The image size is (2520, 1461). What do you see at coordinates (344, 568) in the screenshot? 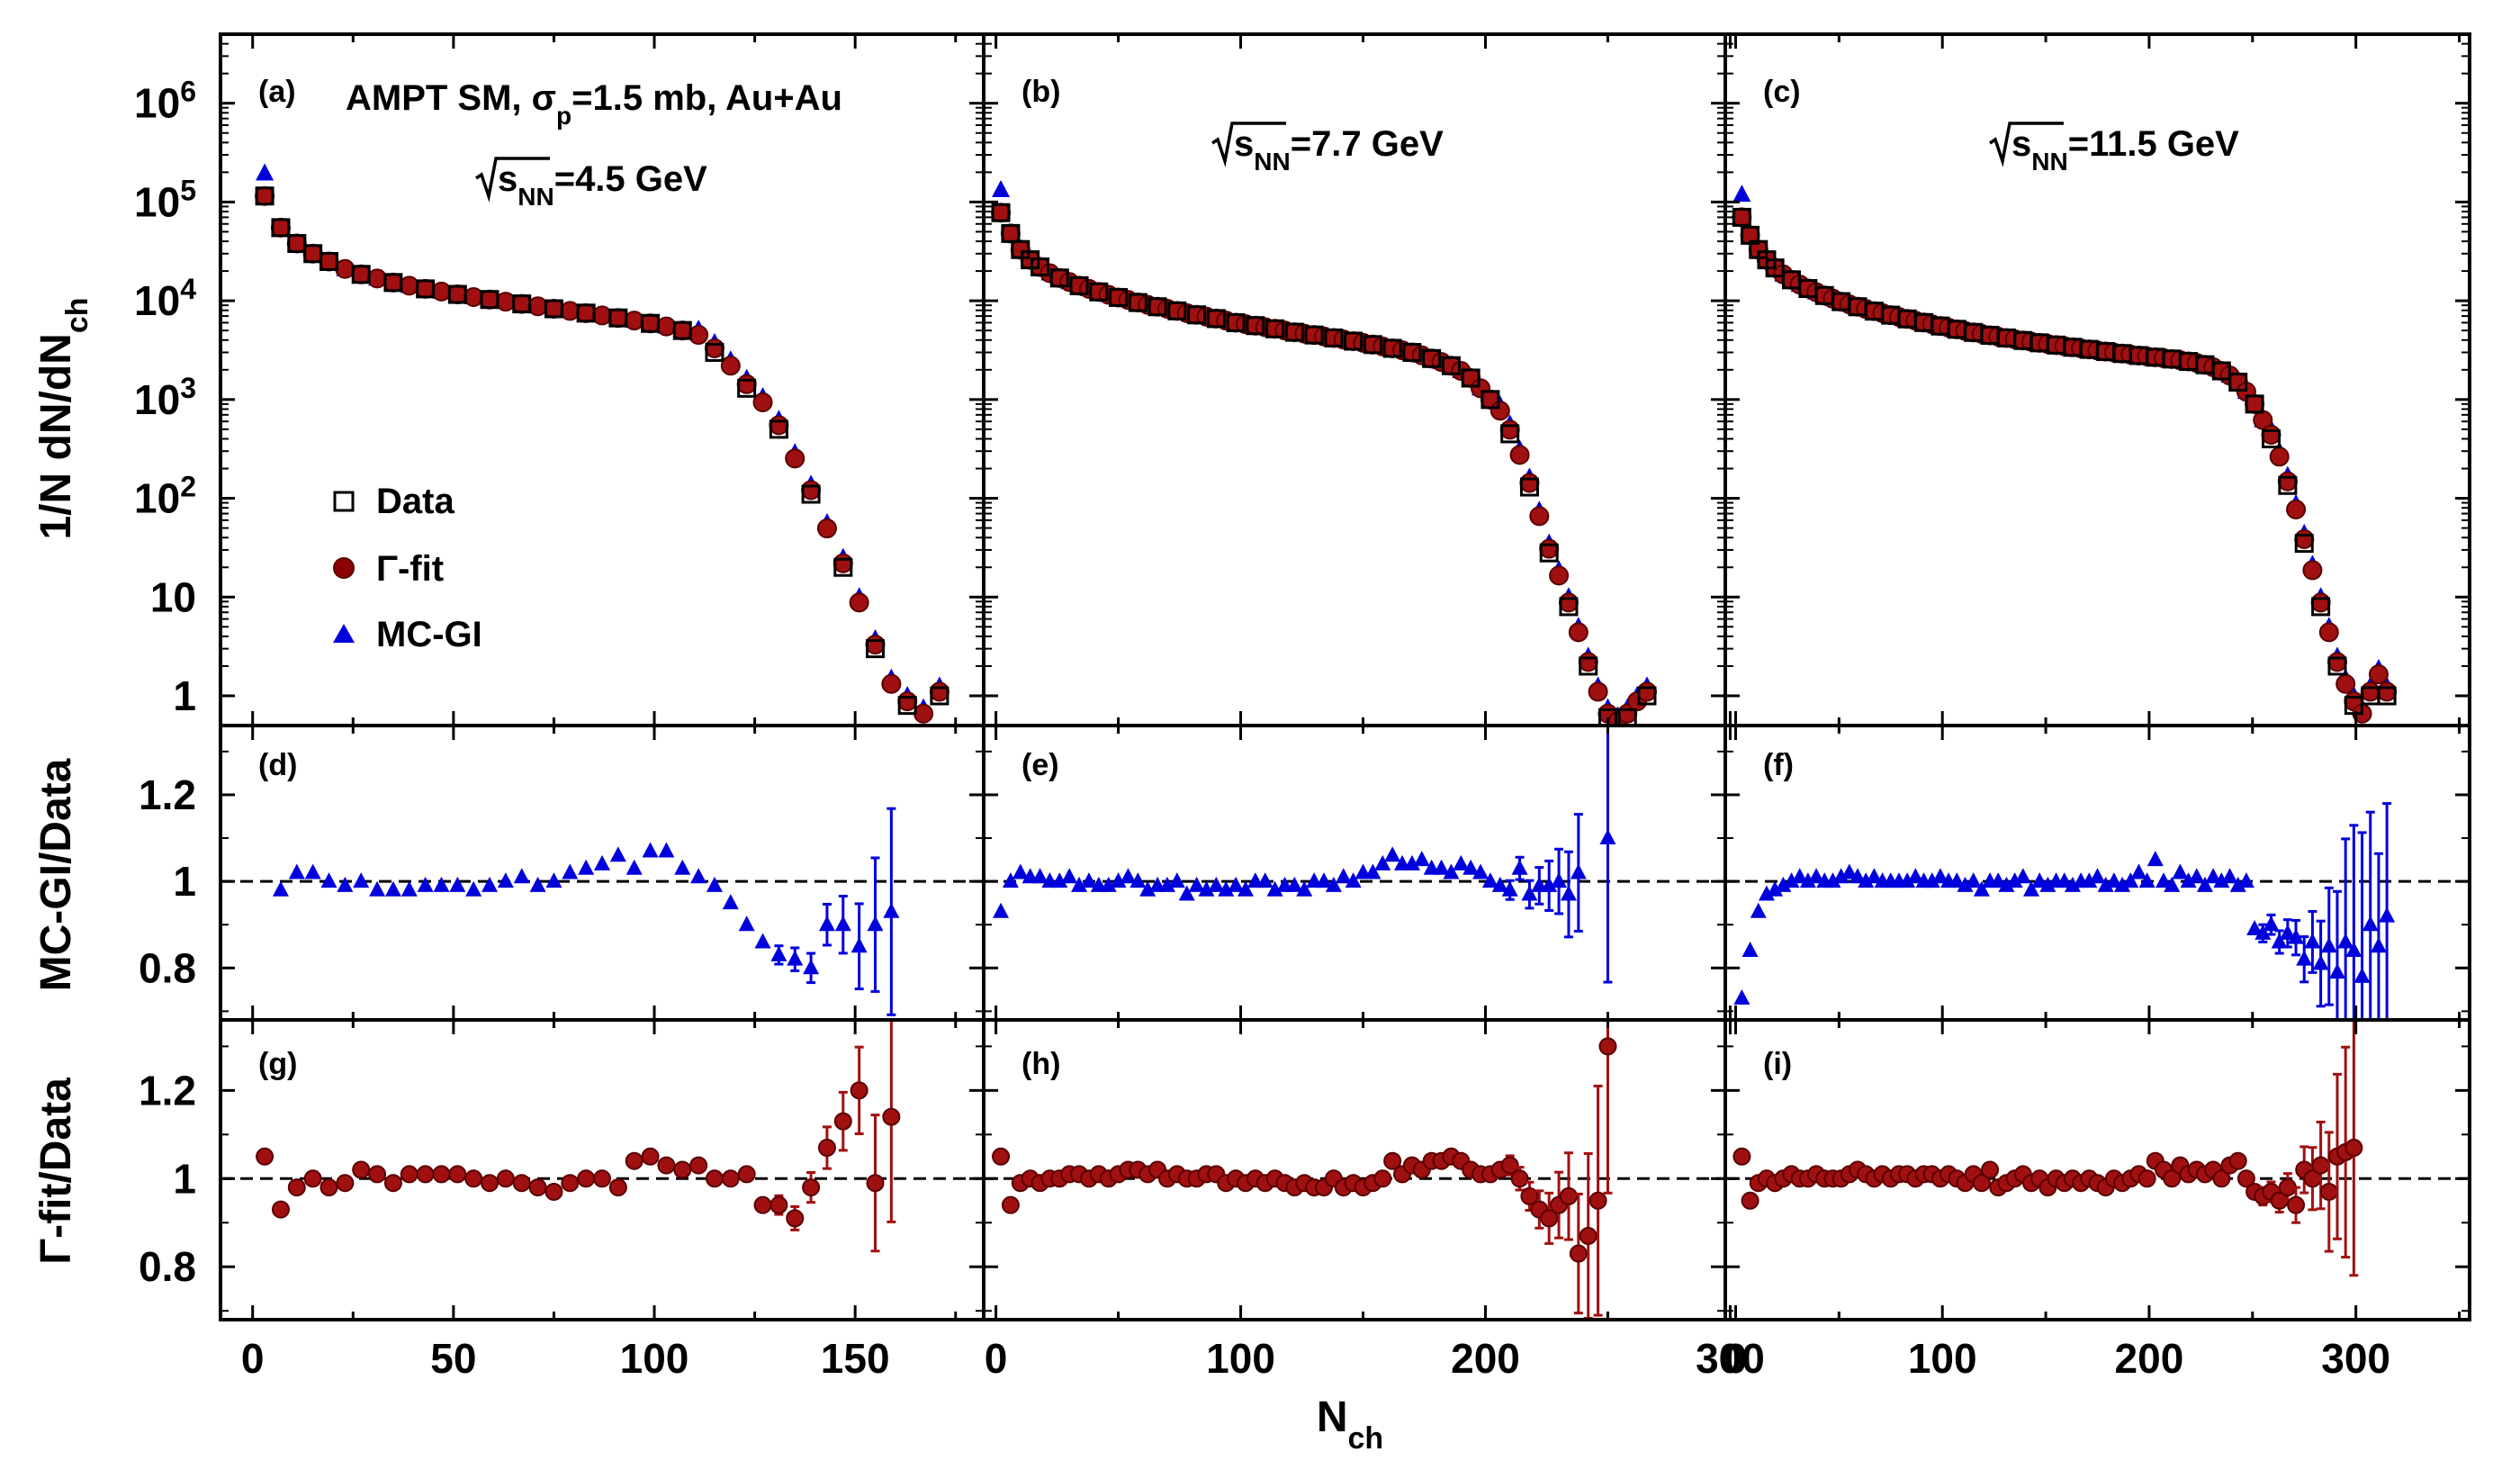
I see `legend-gamma-marker` at bounding box center [344, 568].